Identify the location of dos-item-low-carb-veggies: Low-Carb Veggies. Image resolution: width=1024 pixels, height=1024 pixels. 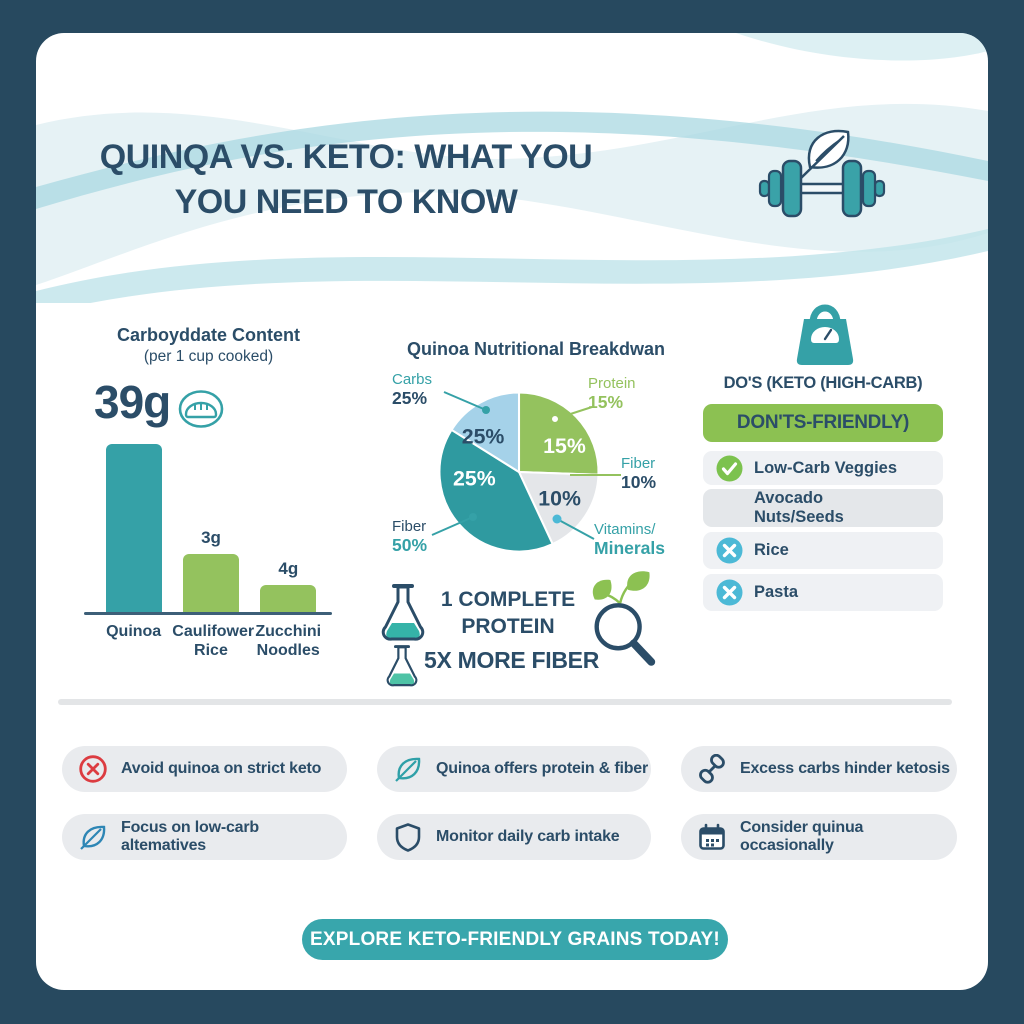
(823, 468).